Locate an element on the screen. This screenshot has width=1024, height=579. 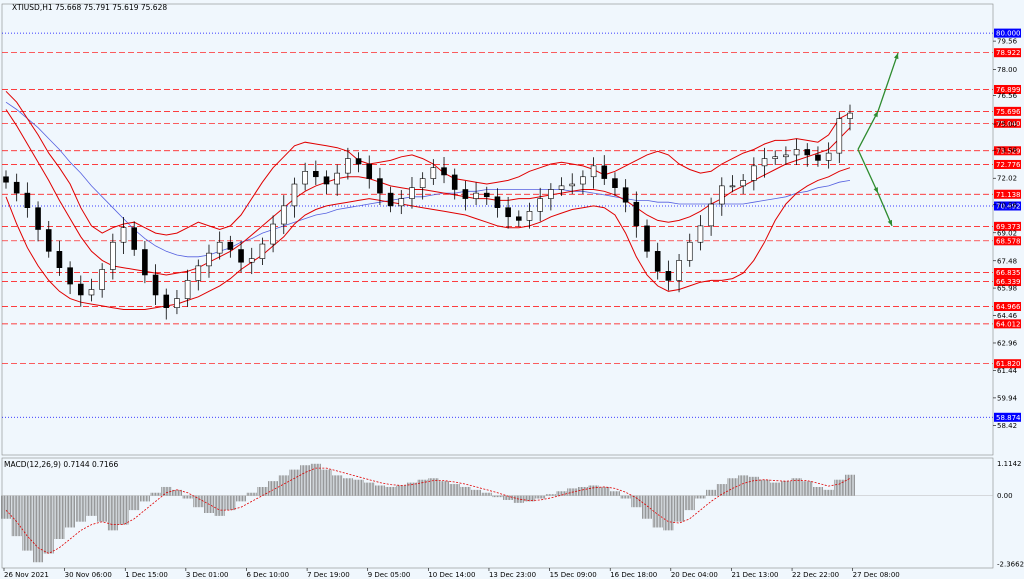
level-price-label: 75.696 is located at coordinates (1008, 112).